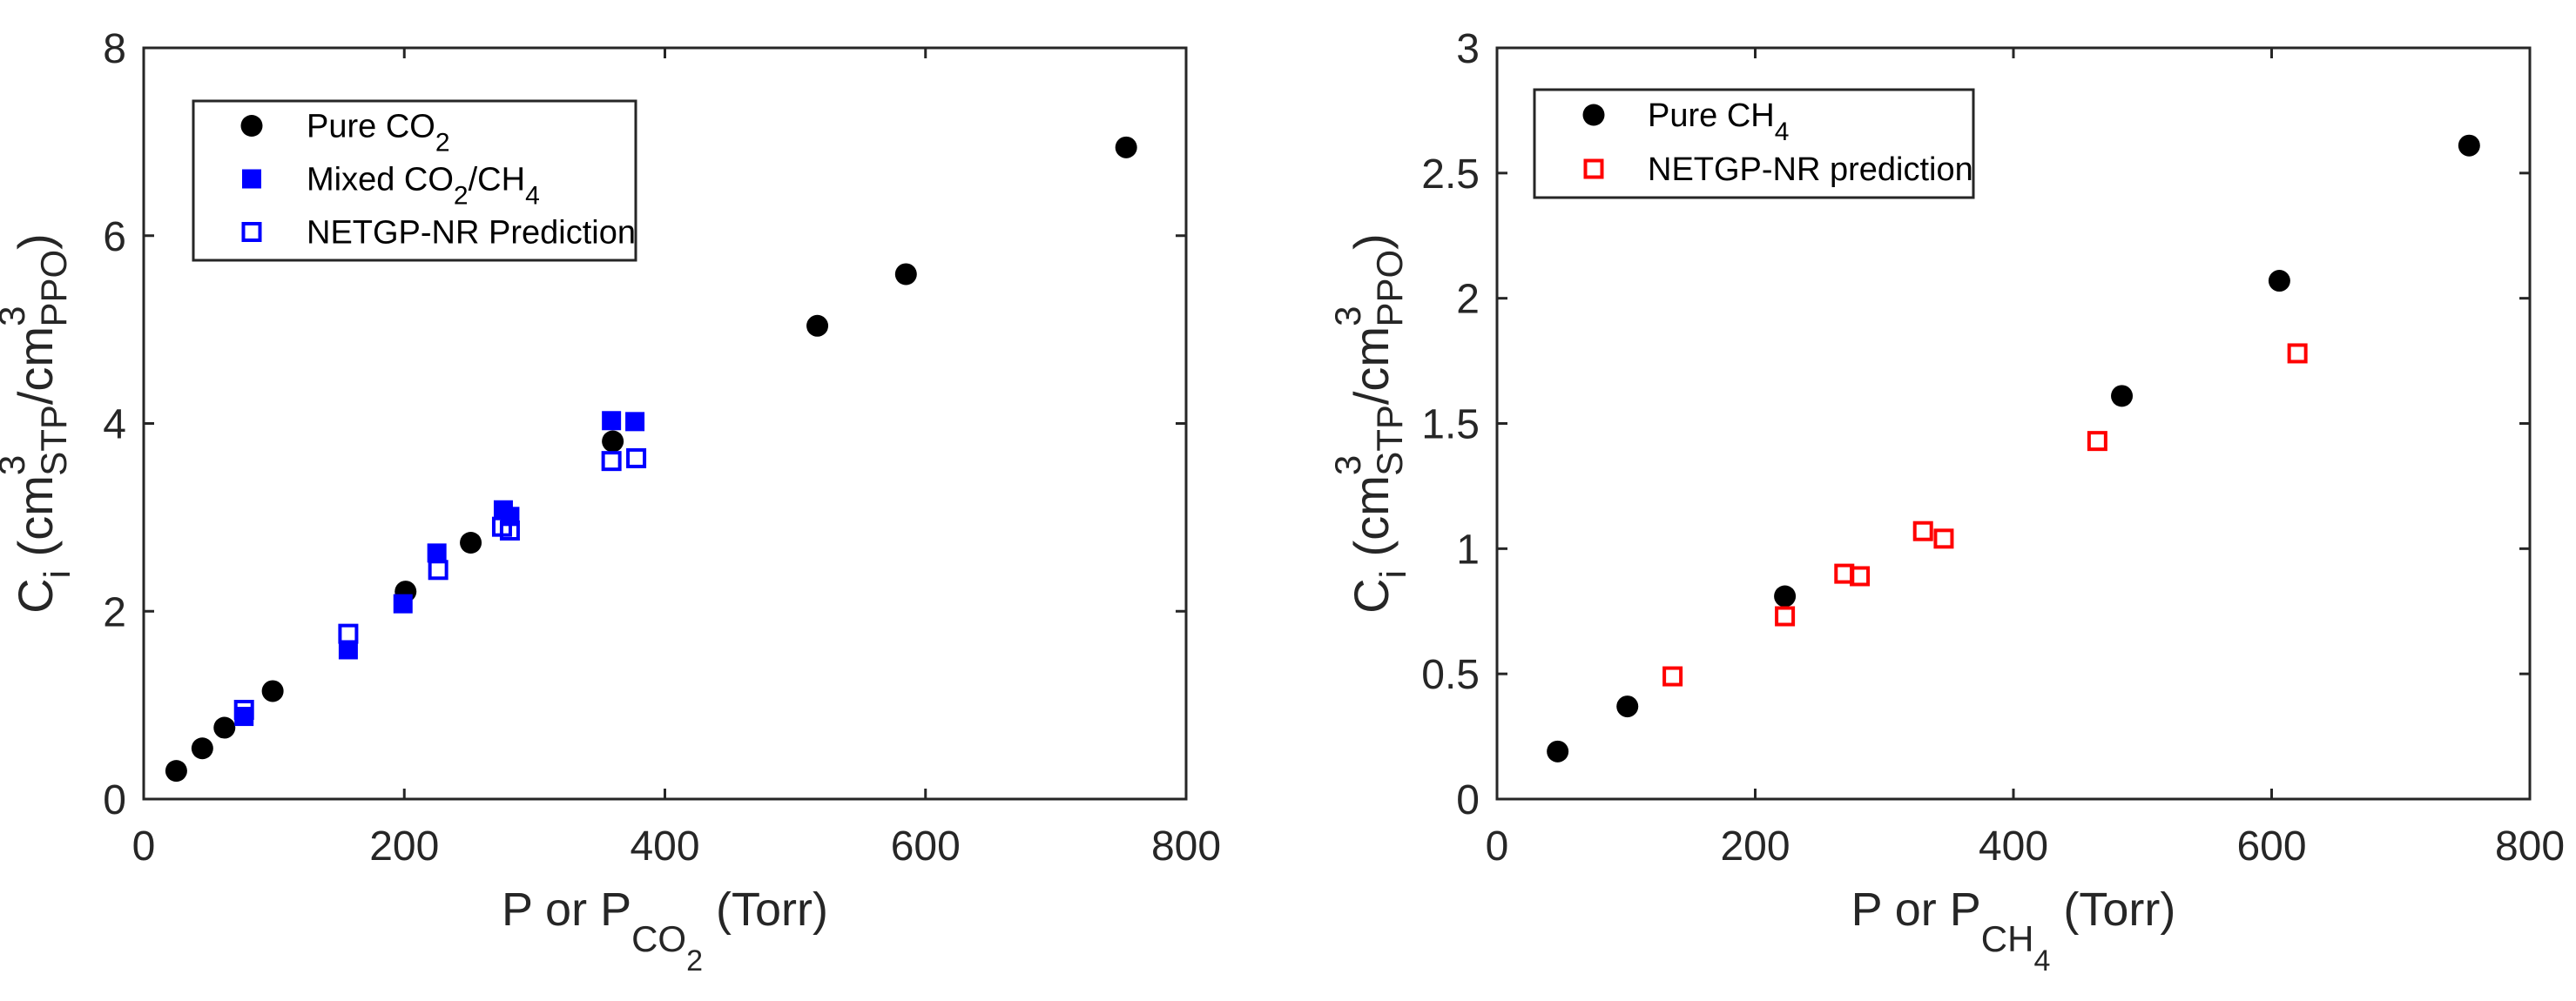  I want to click on x-axis-label: P or PCO2 (Torr), so click(665, 930).